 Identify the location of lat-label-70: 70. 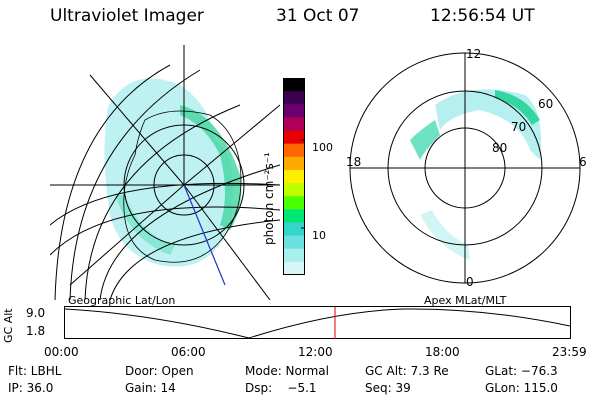
(519, 127).